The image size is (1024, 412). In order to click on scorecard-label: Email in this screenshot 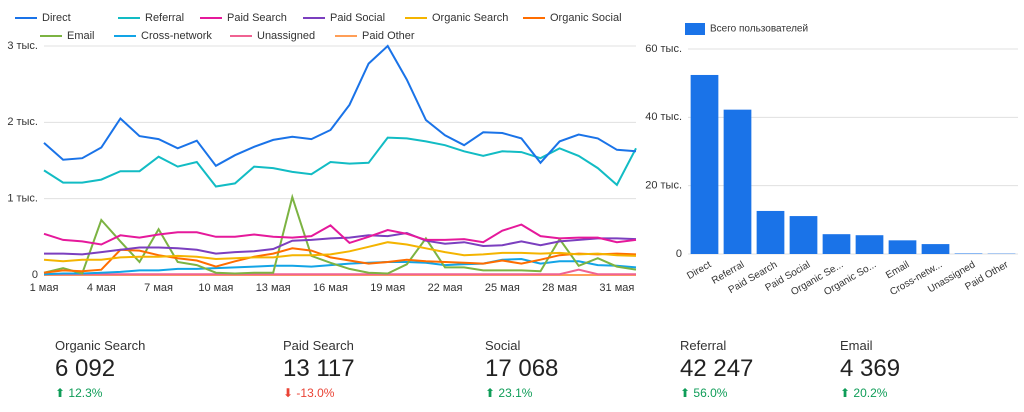, I will do `click(856, 345)`.